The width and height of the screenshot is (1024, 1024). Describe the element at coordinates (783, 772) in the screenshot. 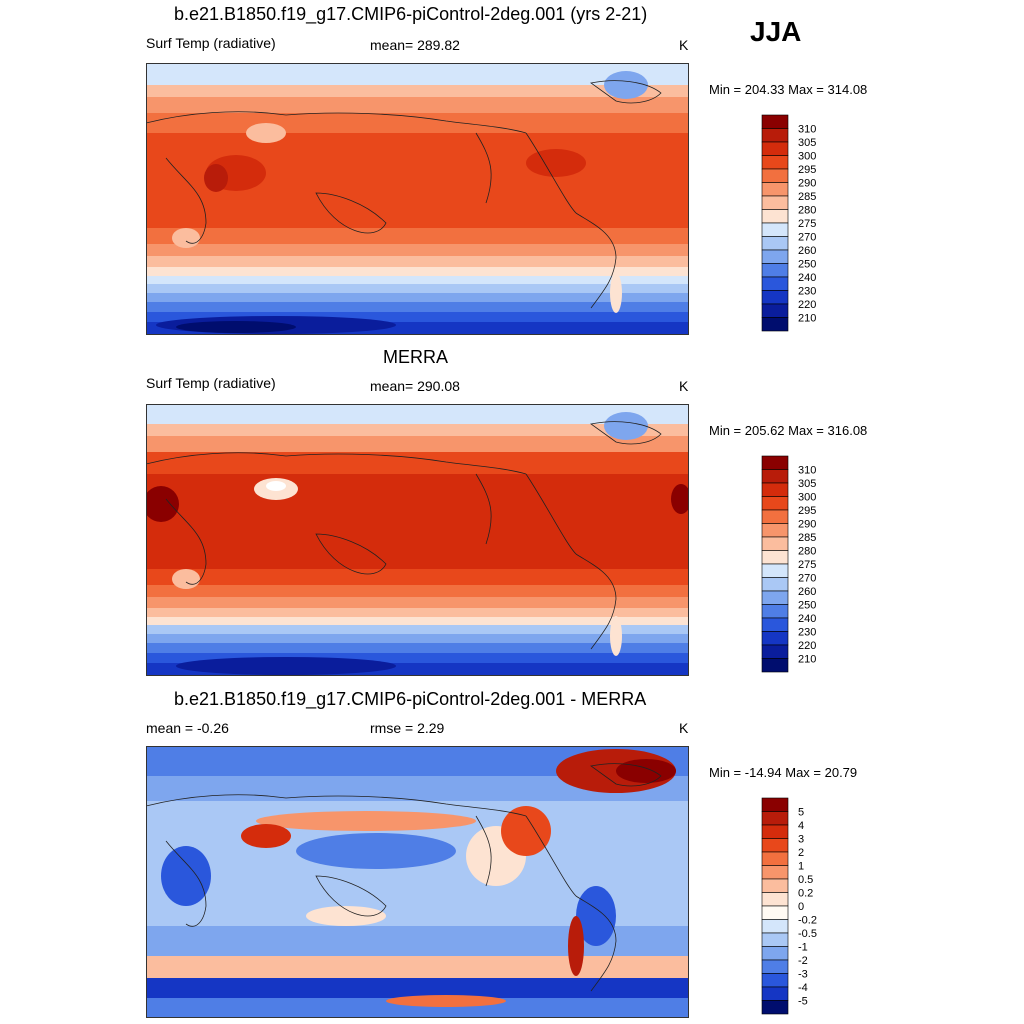

I see `panel-3-minmax: Min = -14.94 Max = 20.79` at that location.